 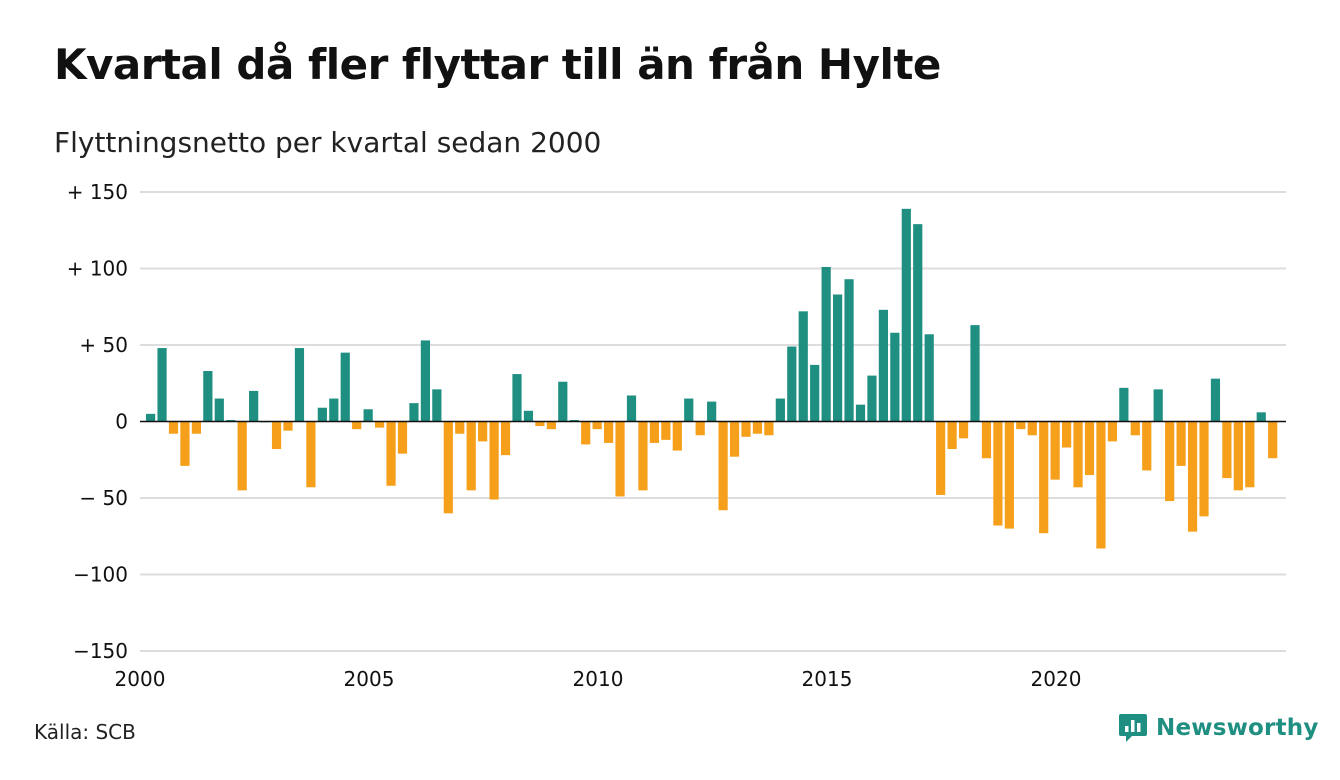 What do you see at coordinates (1237, 728) in the screenshot?
I see `brand-name: Newsworthy` at bounding box center [1237, 728].